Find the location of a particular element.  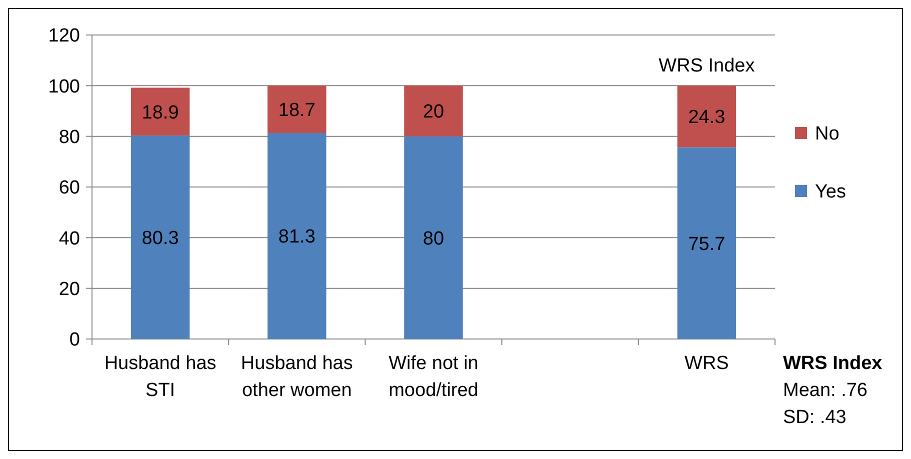

x-tick-label: Wife not in mood/tired is located at coordinates (433, 377).